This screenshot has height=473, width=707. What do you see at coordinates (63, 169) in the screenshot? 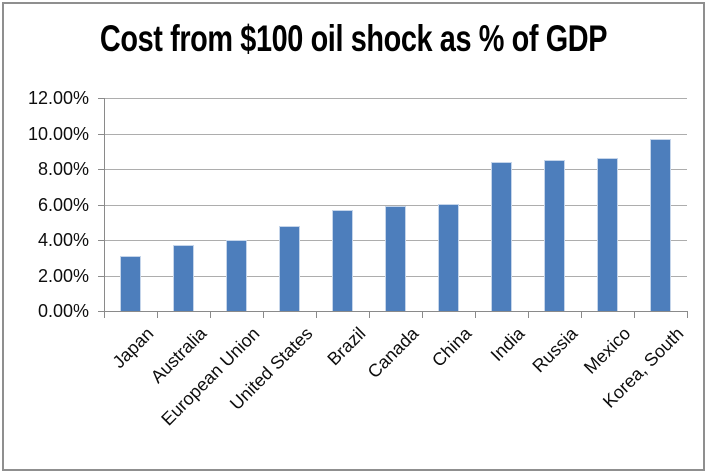
I see `y-tick-label: 8.00%` at bounding box center [63, 169].